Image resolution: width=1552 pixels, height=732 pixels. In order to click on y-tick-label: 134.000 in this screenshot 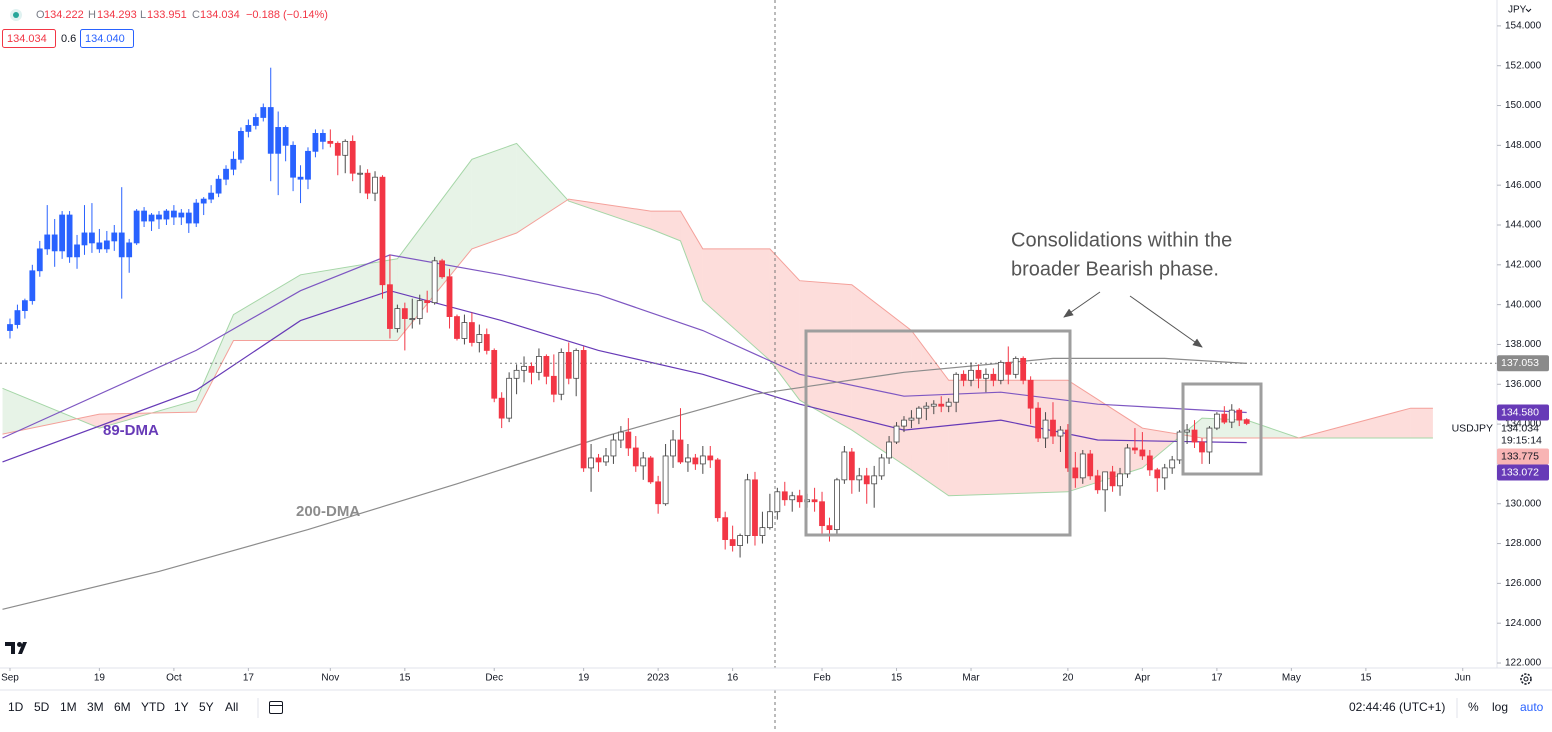, I will do `click(1523, 424)`.